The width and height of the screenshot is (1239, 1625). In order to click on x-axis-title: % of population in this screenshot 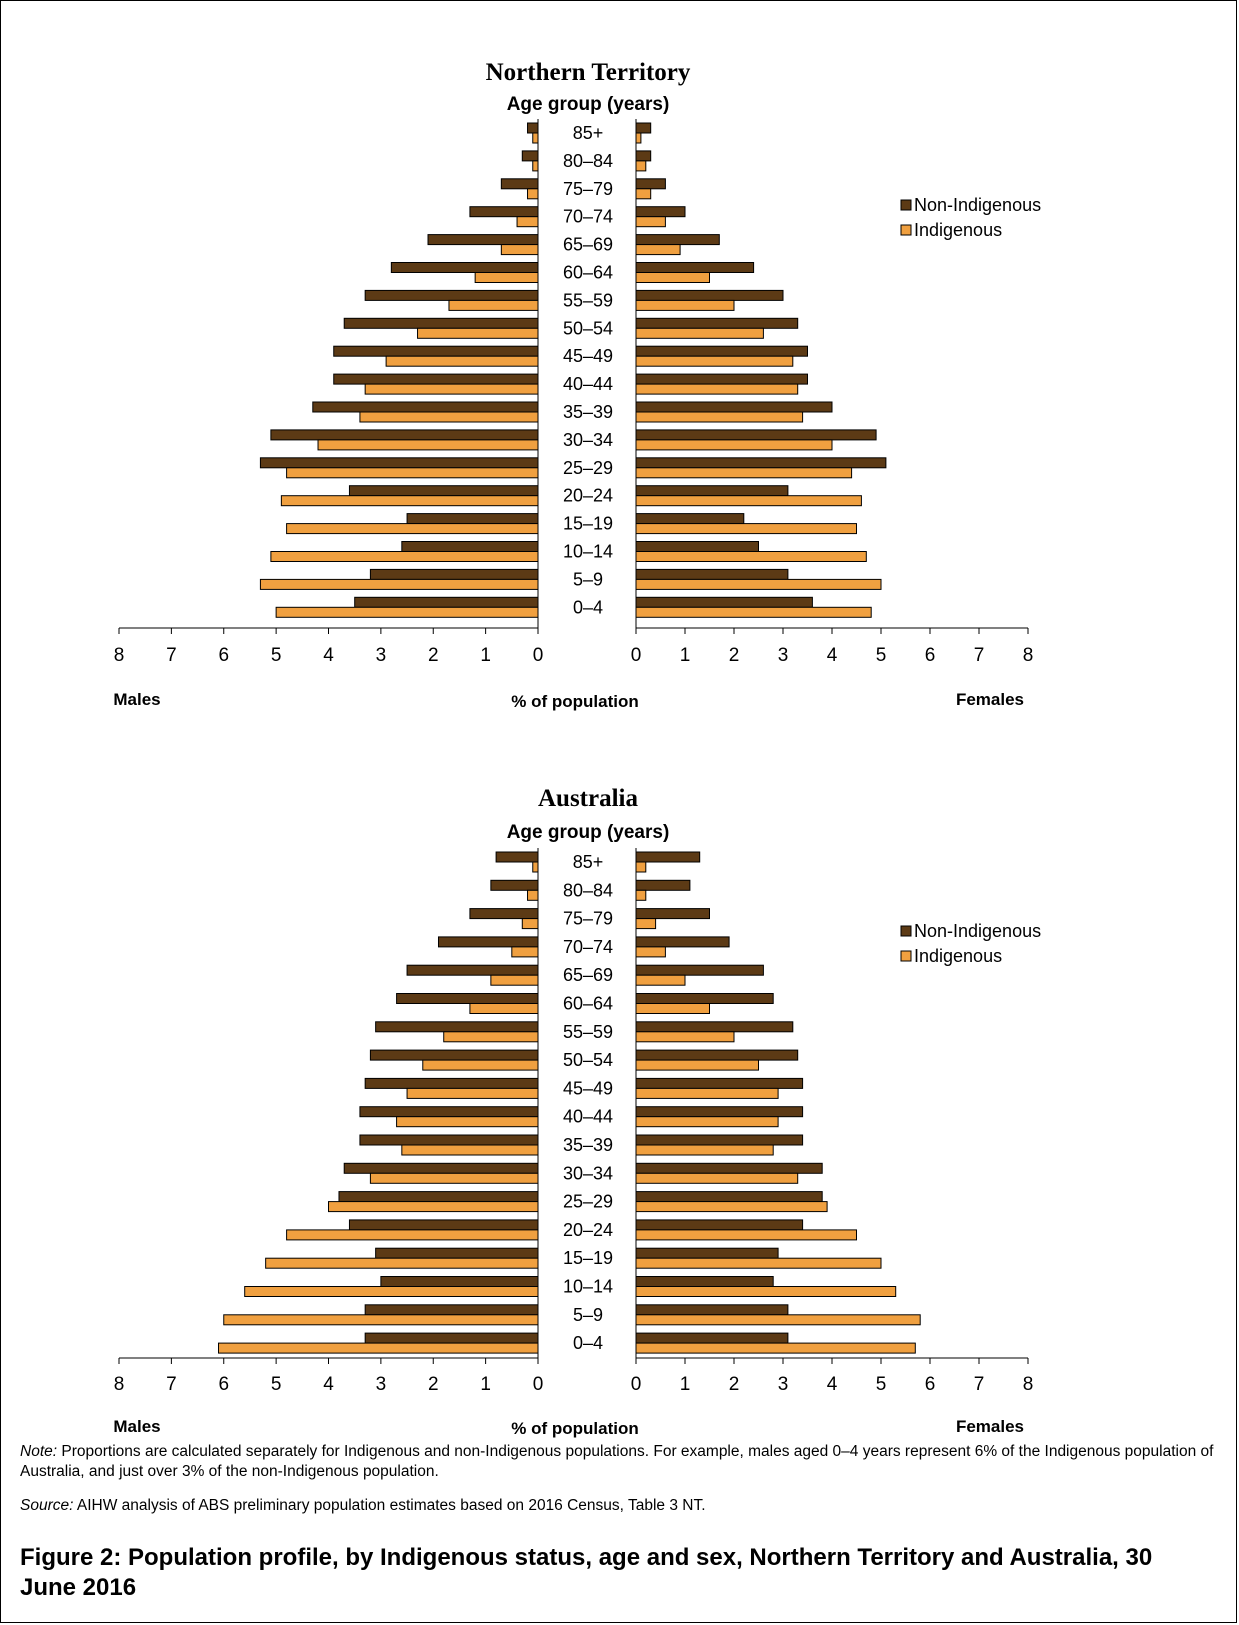, I will do `click(574, 701)`.